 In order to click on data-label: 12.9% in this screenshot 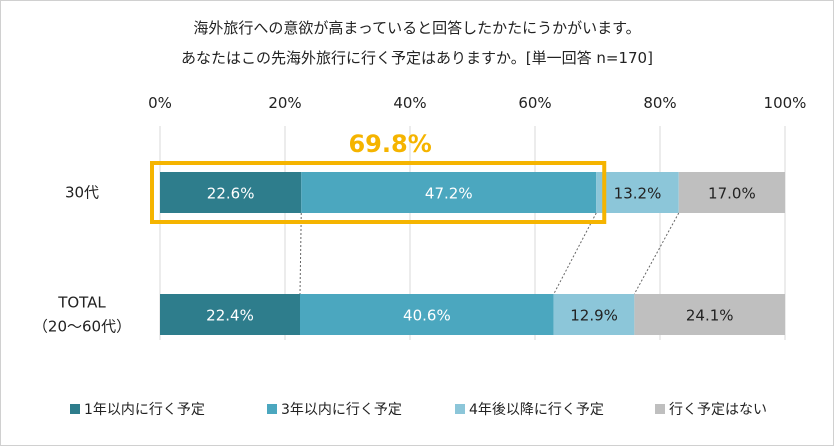, I will do `click(594, 316)`.